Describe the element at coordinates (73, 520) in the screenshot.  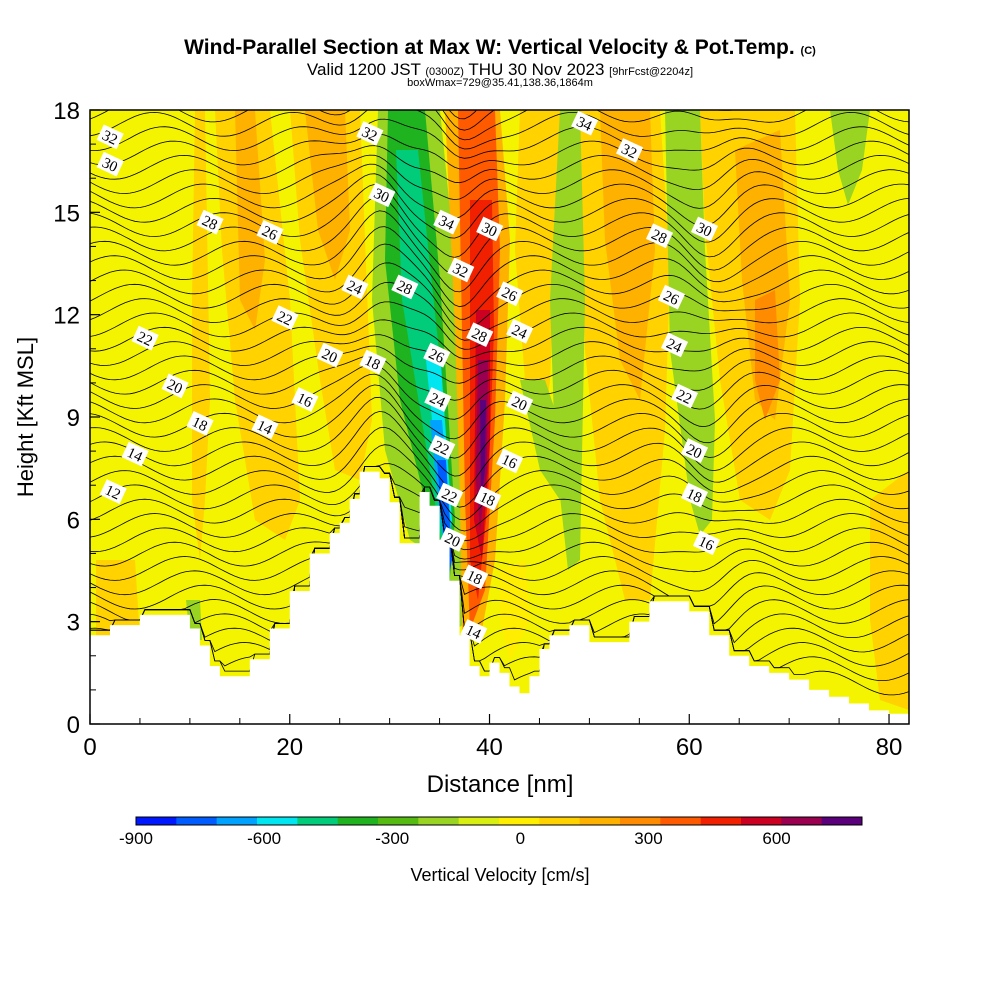
I see `y-tick-label: 6` at that location.